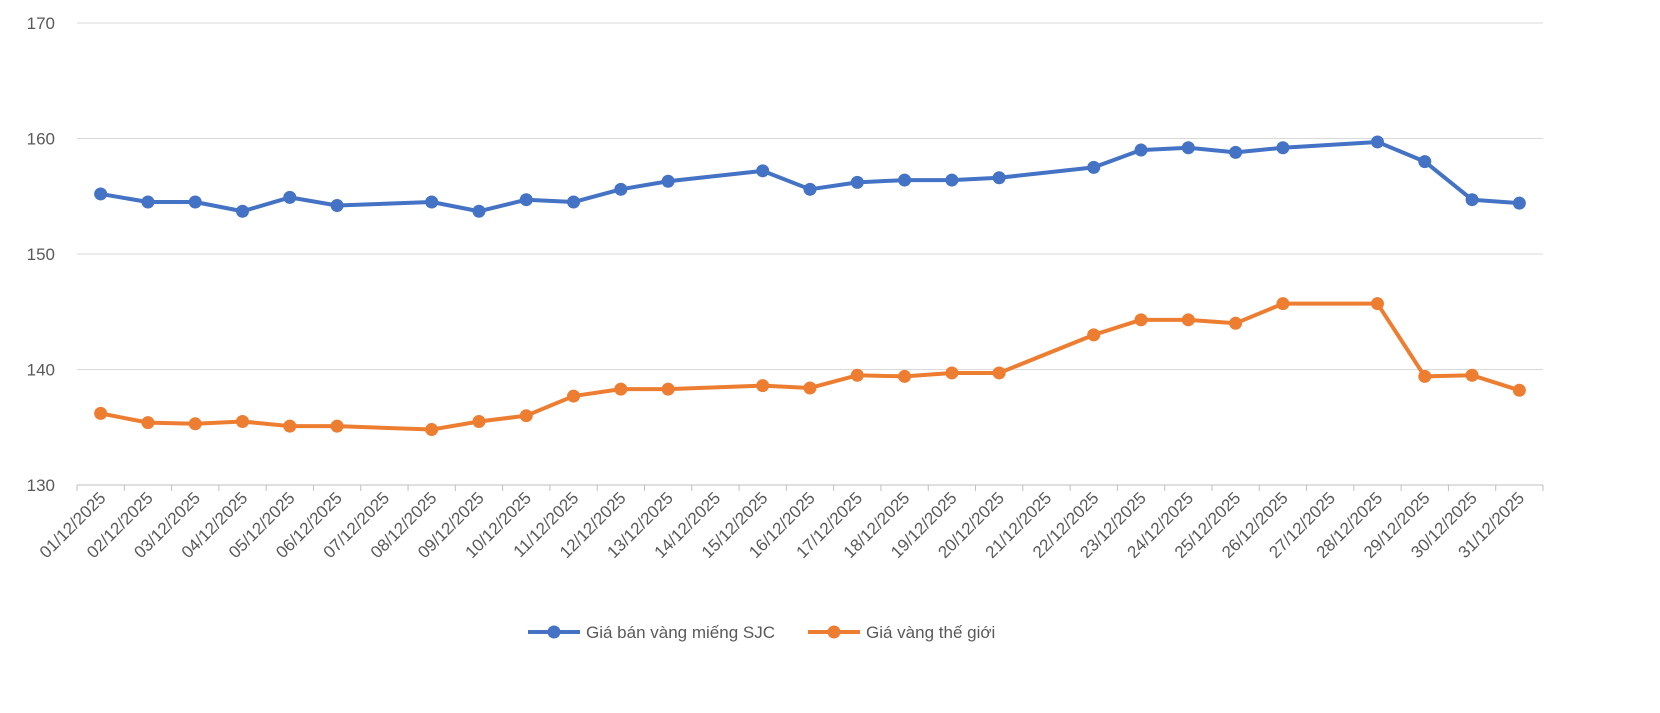  What do you see at coordinates (41, 370) in the screenshot?
I see `y-tick-label: 140` at bounding box center [41, 370].